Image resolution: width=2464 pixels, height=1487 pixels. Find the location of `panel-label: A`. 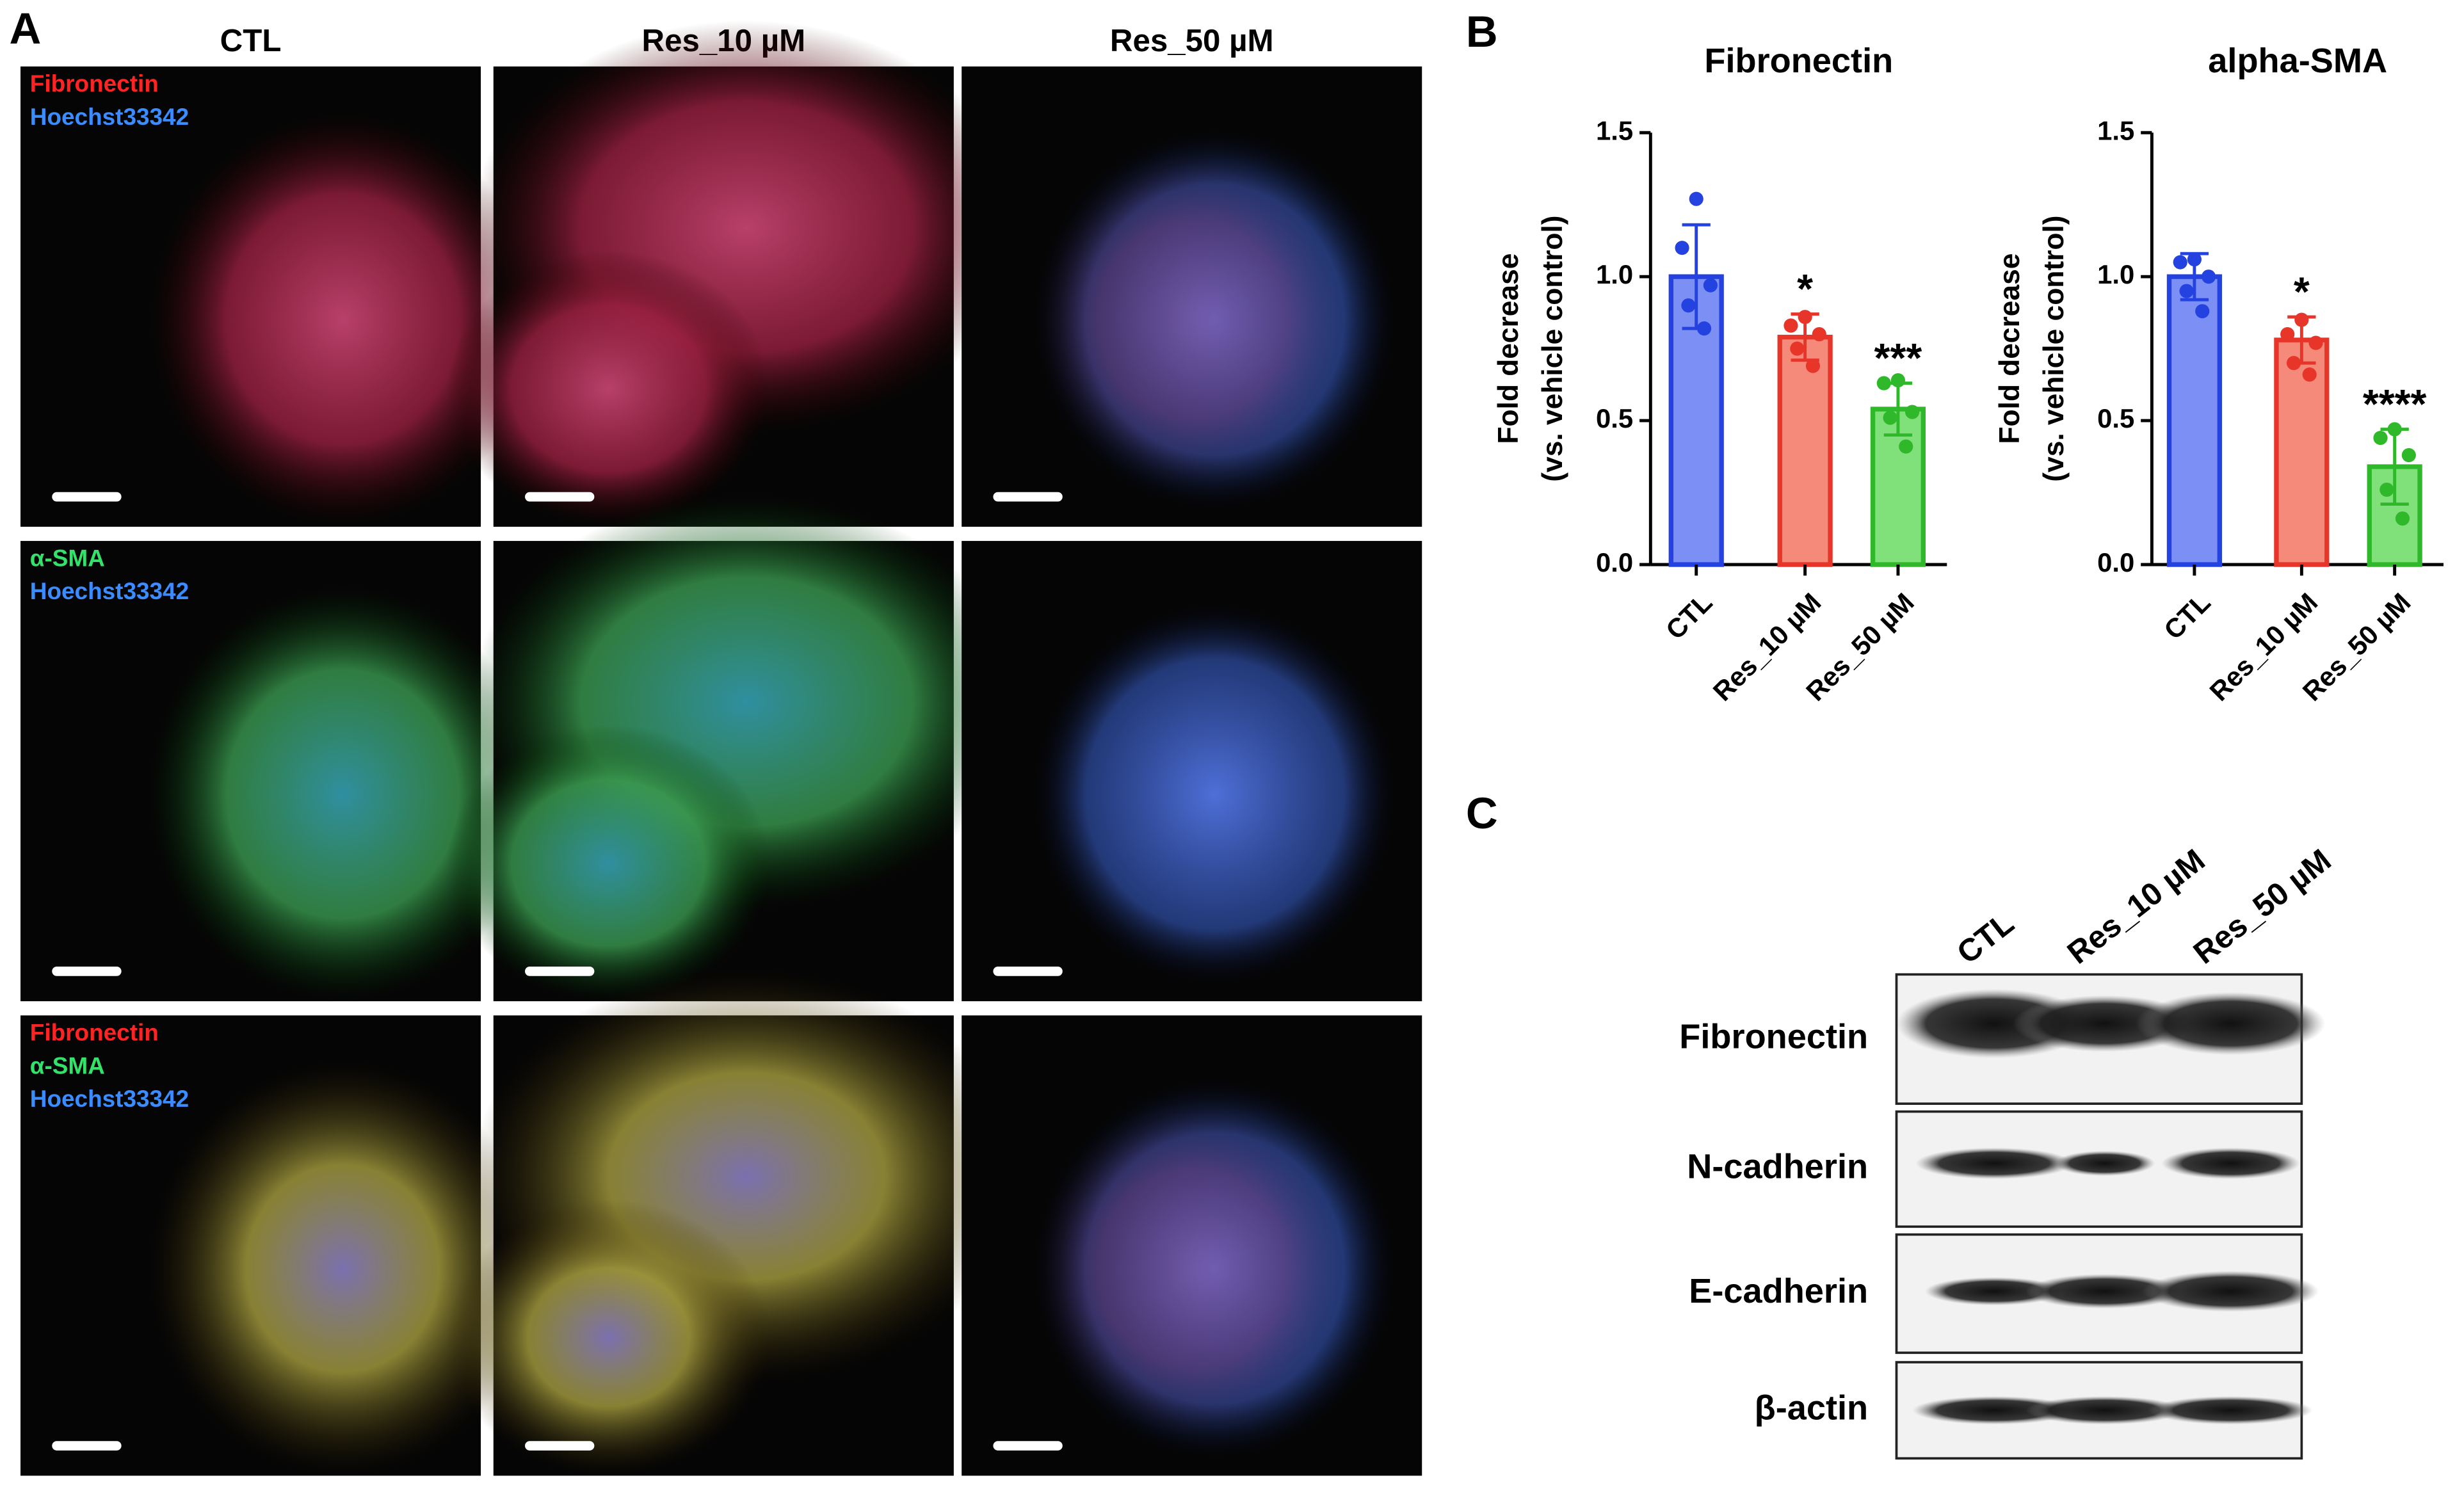

panel-label: A is located at coordinates (26, 28).